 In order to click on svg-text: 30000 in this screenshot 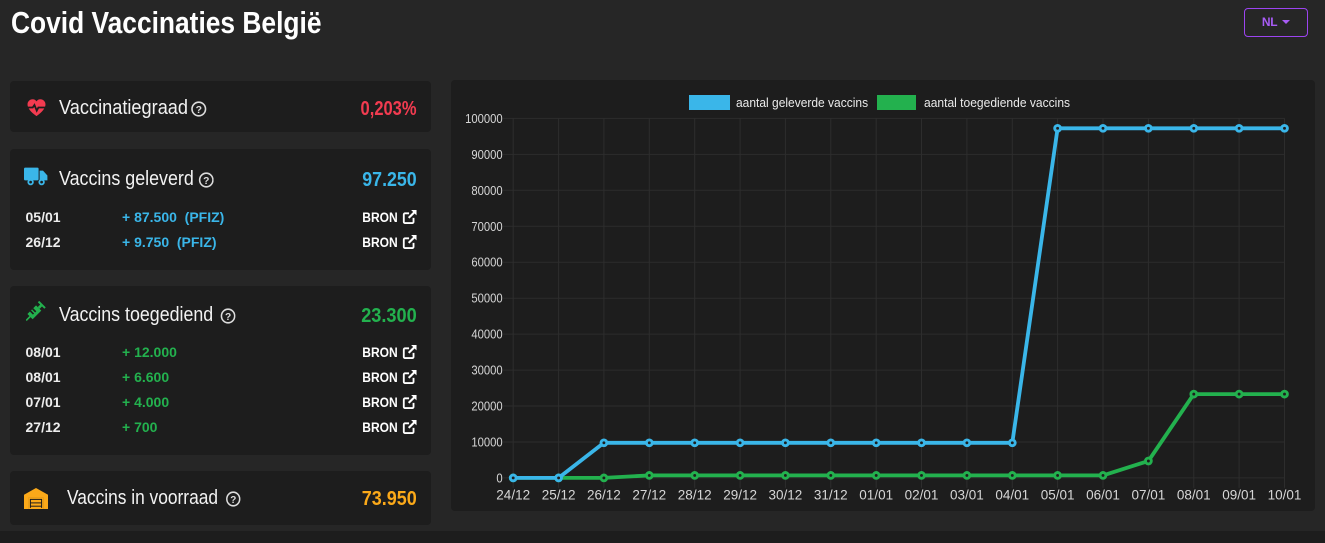, I will do `click(486, 370)`.